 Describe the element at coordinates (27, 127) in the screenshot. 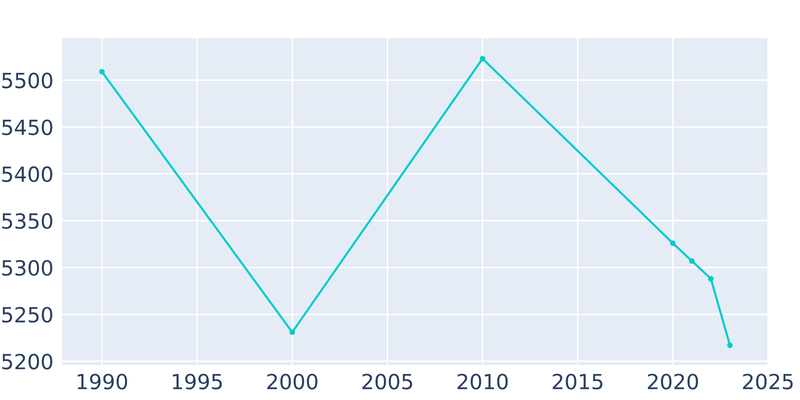

I see `y-tick-label: 5450` at that location.